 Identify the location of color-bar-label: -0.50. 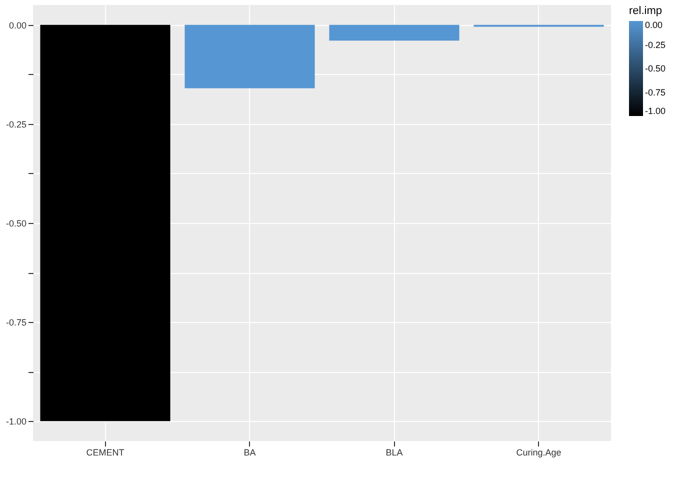
(655, 69).